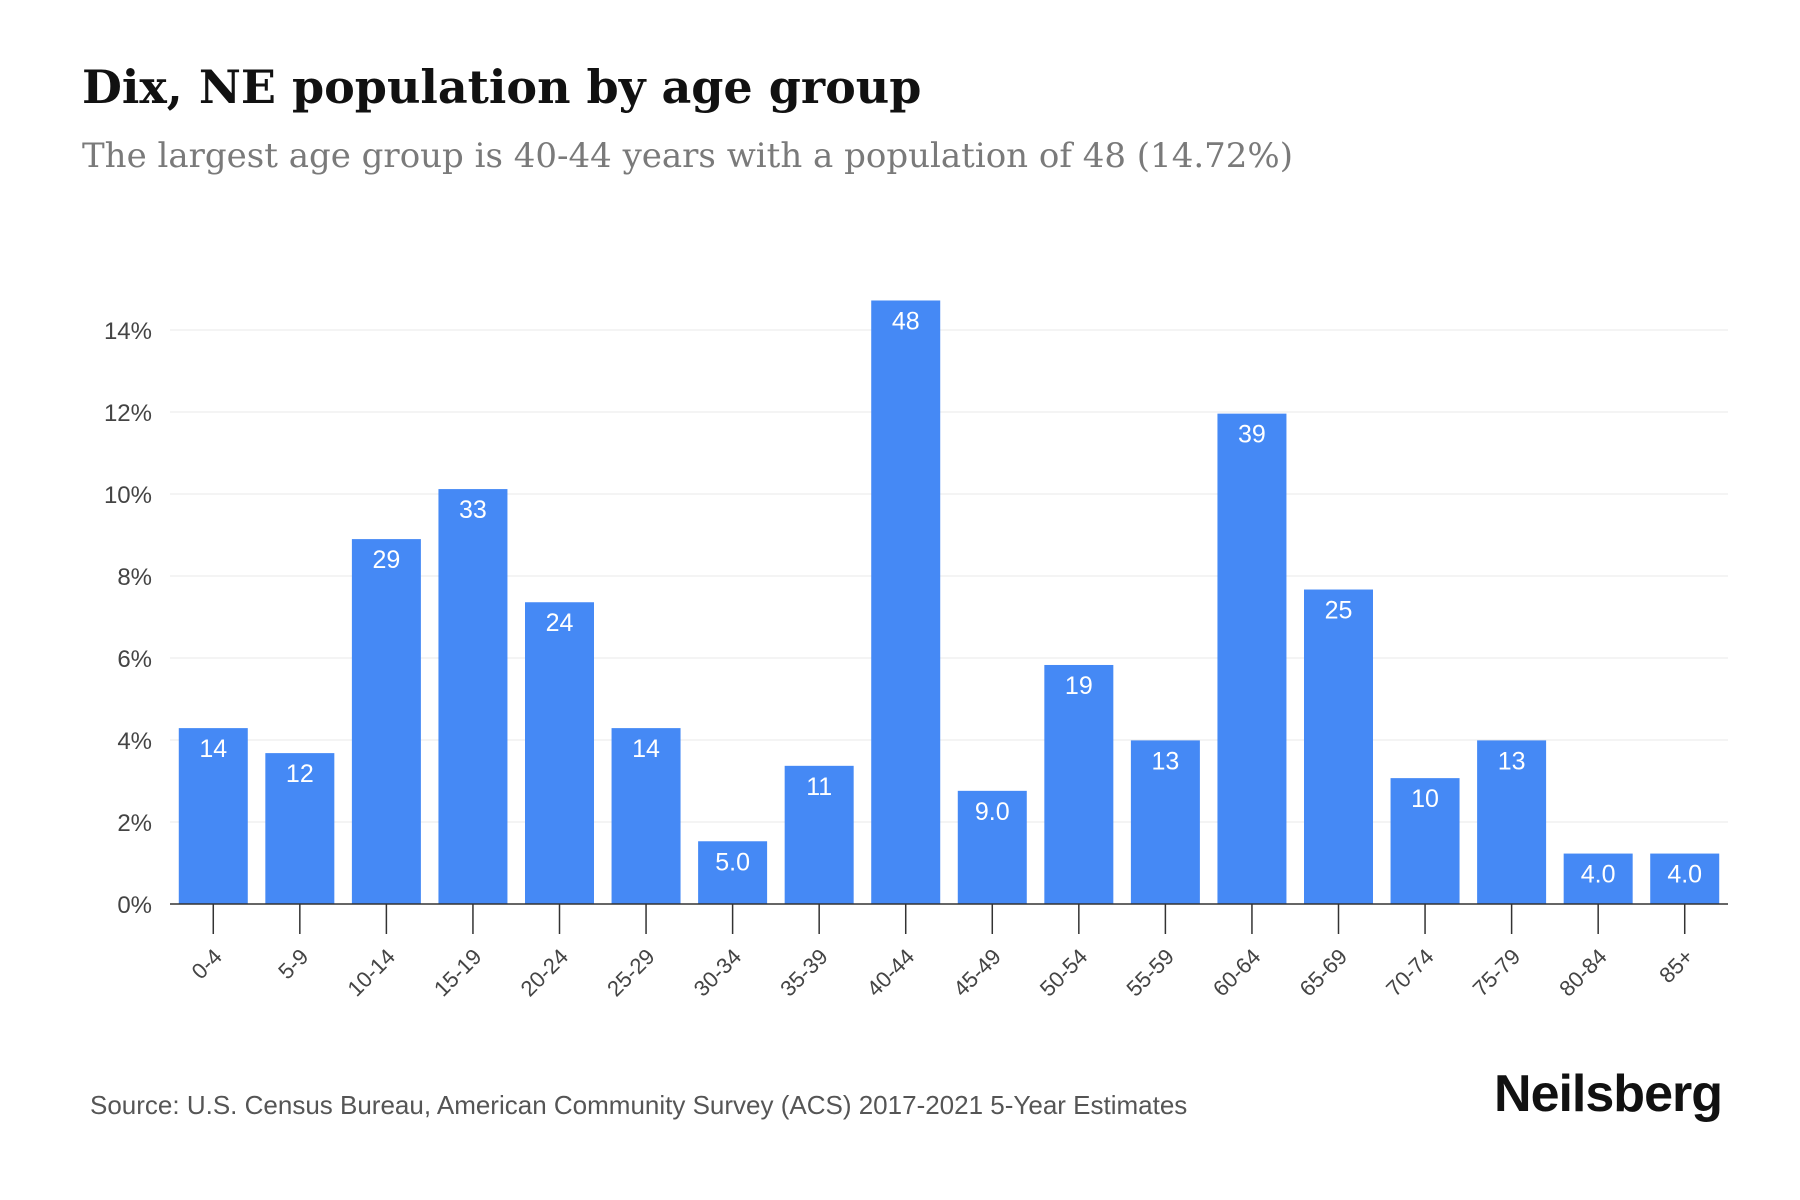  I want to click on bar-value-label: 10, so click(1425, 799).